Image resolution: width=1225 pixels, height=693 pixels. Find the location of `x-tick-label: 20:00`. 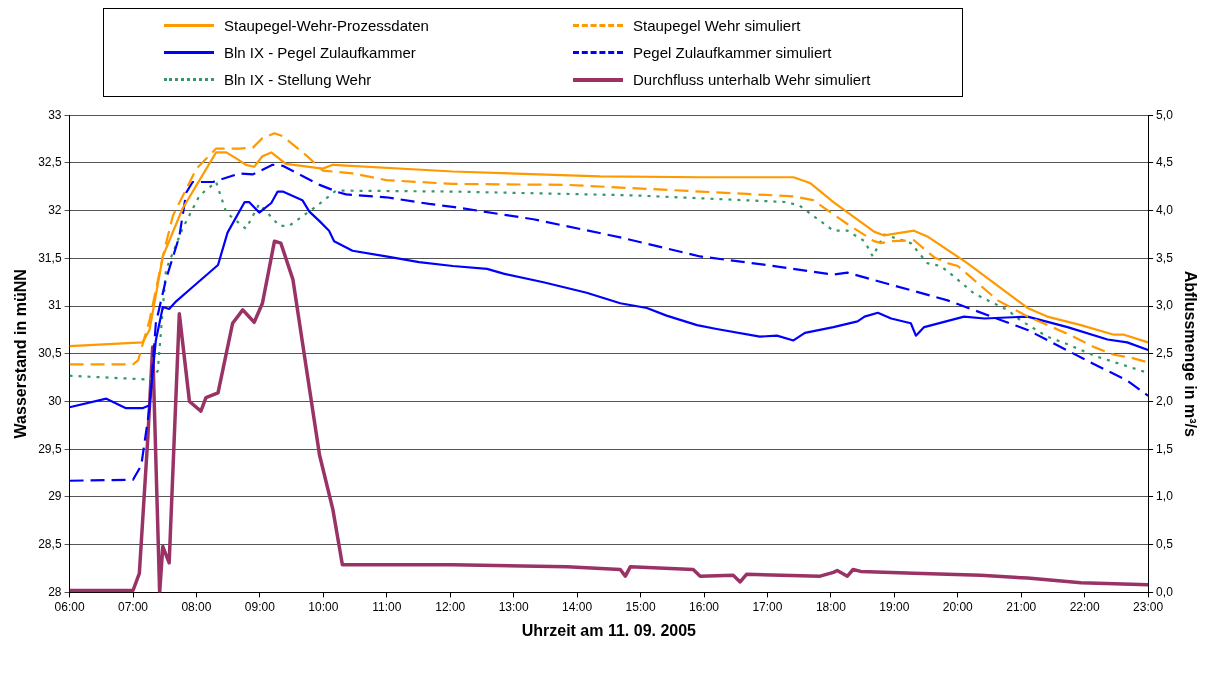

x-tick-label: 20:00 is located at coordinates (958, 606).